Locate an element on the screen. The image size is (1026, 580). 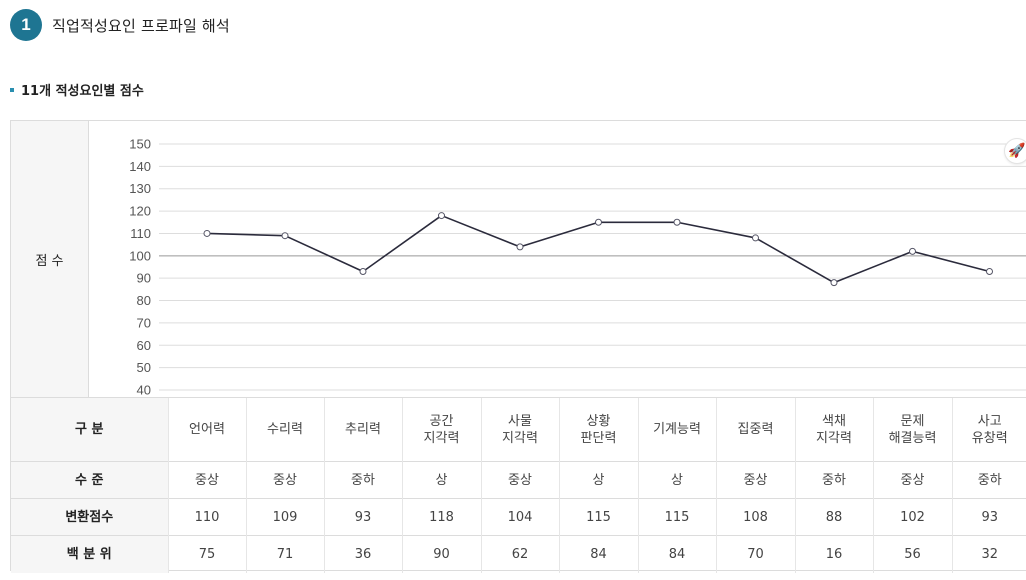
category-cell: 집중력 is located at coordinates (755, 429).